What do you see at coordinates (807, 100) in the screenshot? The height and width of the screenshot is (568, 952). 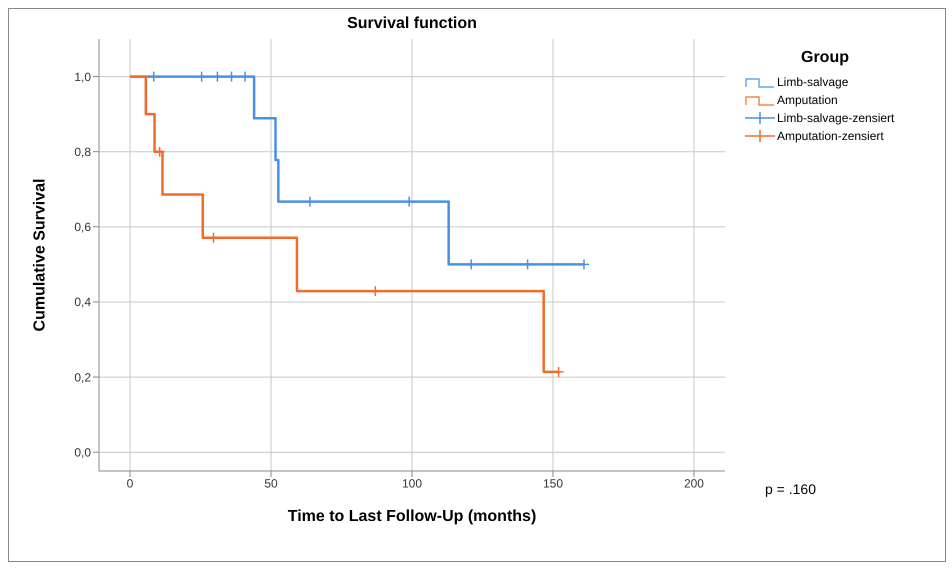 I see `legend-label: Amputation` at bounding box center [807, 100].